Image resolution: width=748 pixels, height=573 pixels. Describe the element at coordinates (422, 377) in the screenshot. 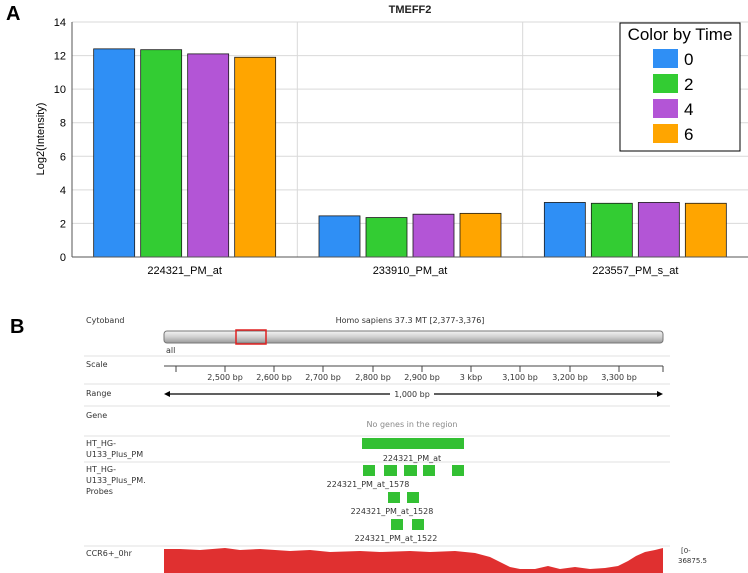

I see `scale-tick-label: 2,900 bp` at that location.